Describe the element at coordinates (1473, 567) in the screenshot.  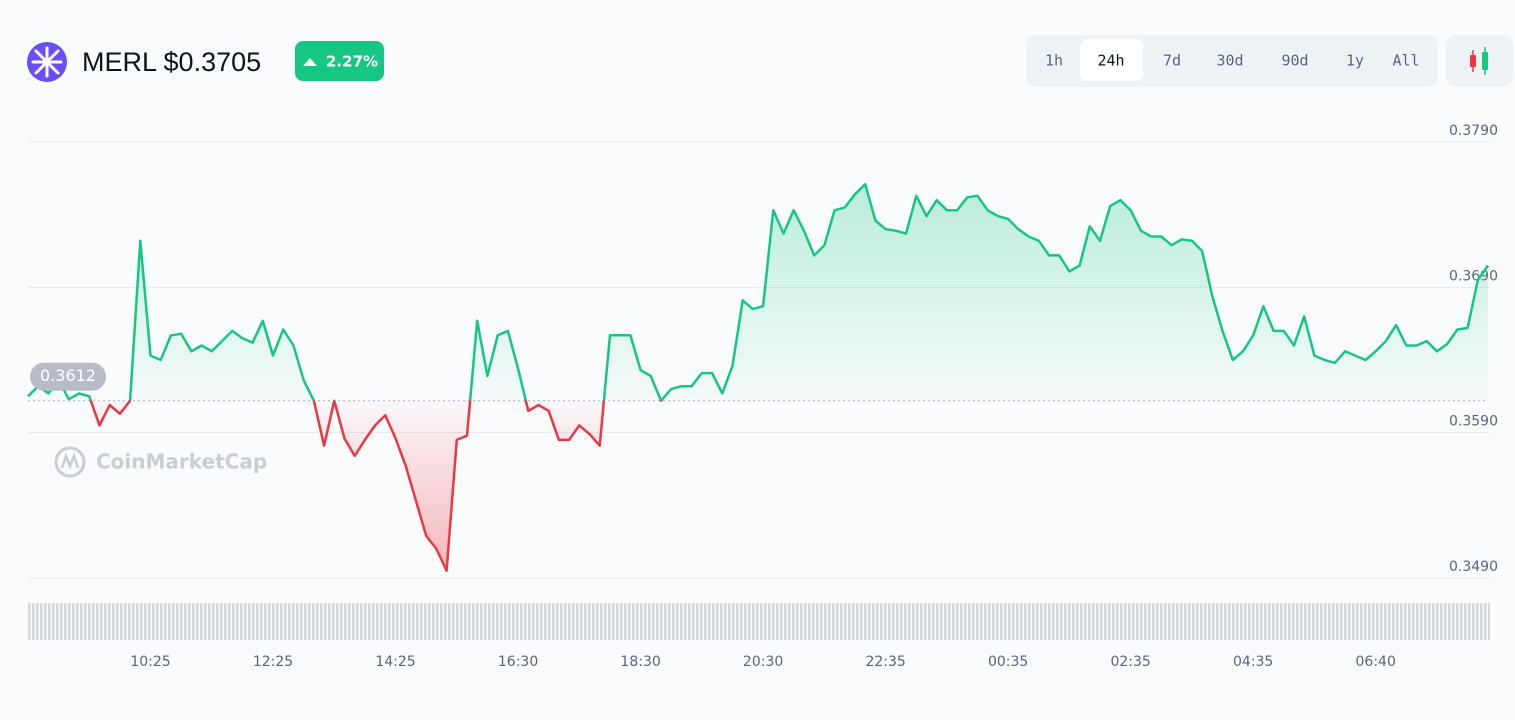
I see `y-tick-label: 0.3490` at that location.